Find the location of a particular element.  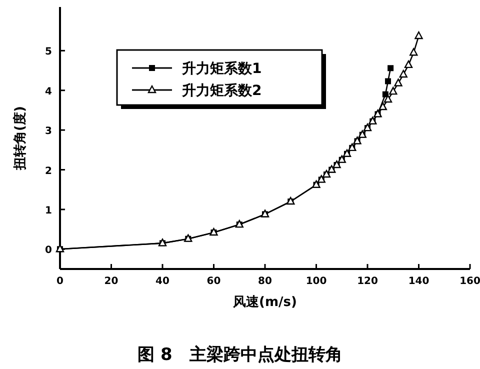

text: 图 8 主梁跨中点处扭转角 is located at coordinates (240, 355).